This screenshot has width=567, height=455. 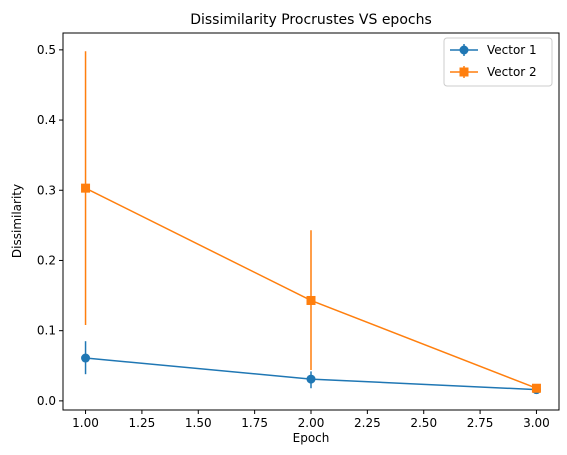 What do you see at coordinates (46, 331) in the screenshot?
I see `y-tick-label: 0.1` at bounding box center [46, 331].